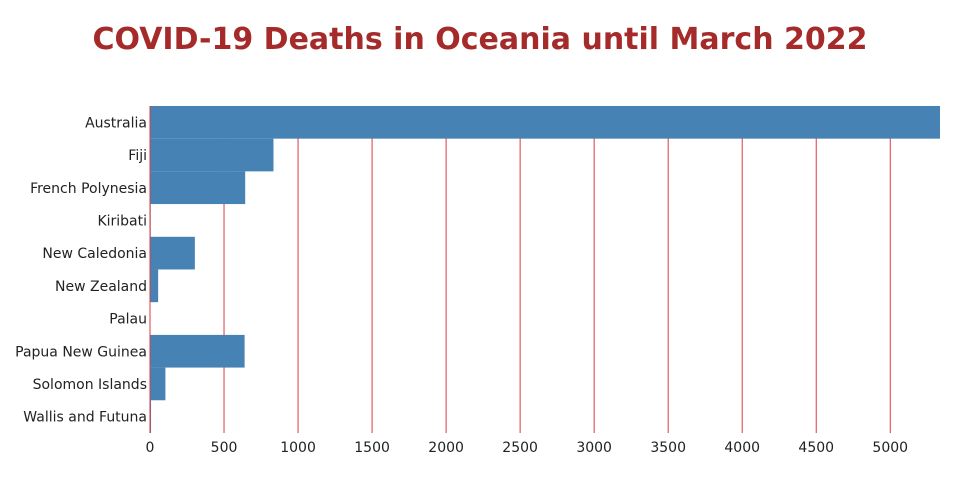 Image resolution: width=960 pixels, height=500 pixels. I want to click on y-tick-label: New Zealand, so click(101, 287).